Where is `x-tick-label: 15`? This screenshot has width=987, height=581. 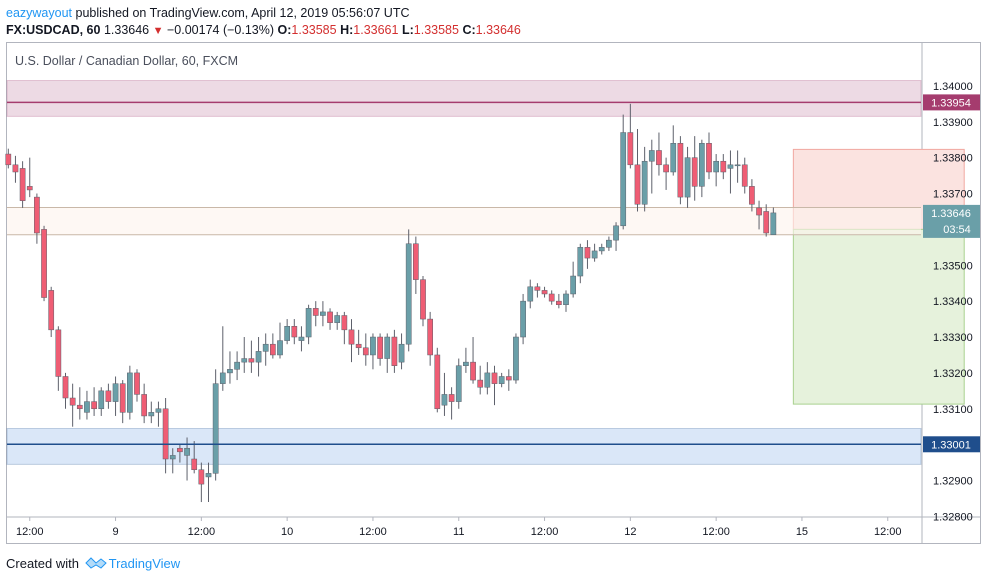
x-tick-label: 15 is located at coordinates (802, 532).